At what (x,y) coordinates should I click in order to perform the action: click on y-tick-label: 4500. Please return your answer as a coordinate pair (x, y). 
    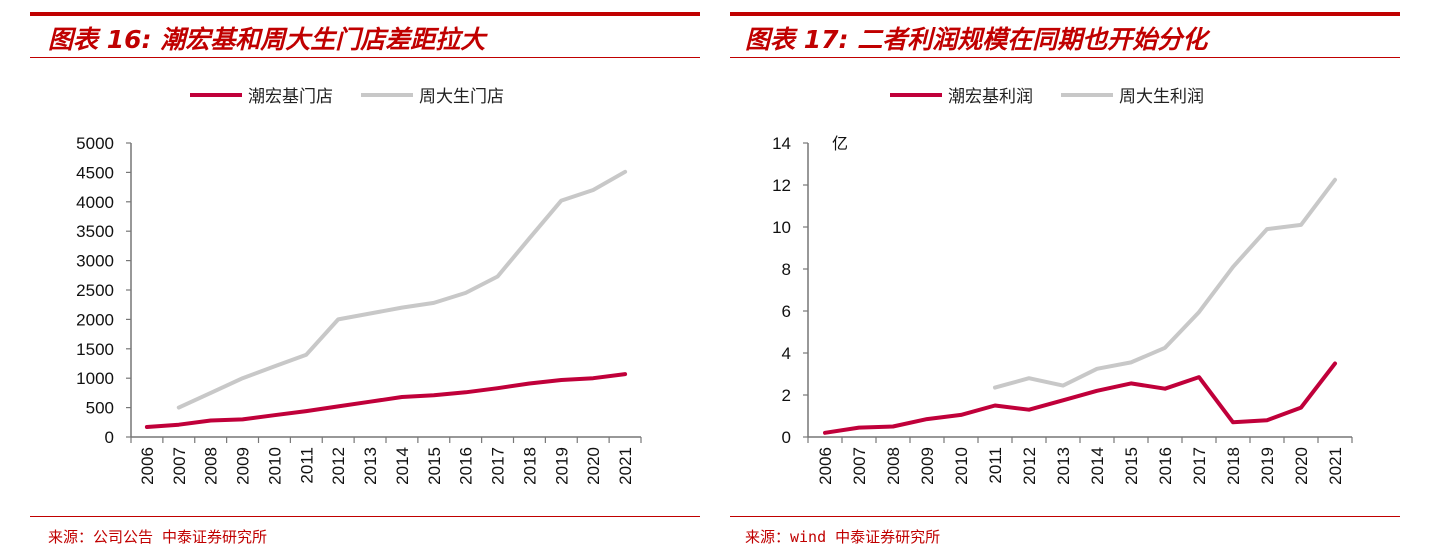
    Looking at the image, I should click on (95, 172).